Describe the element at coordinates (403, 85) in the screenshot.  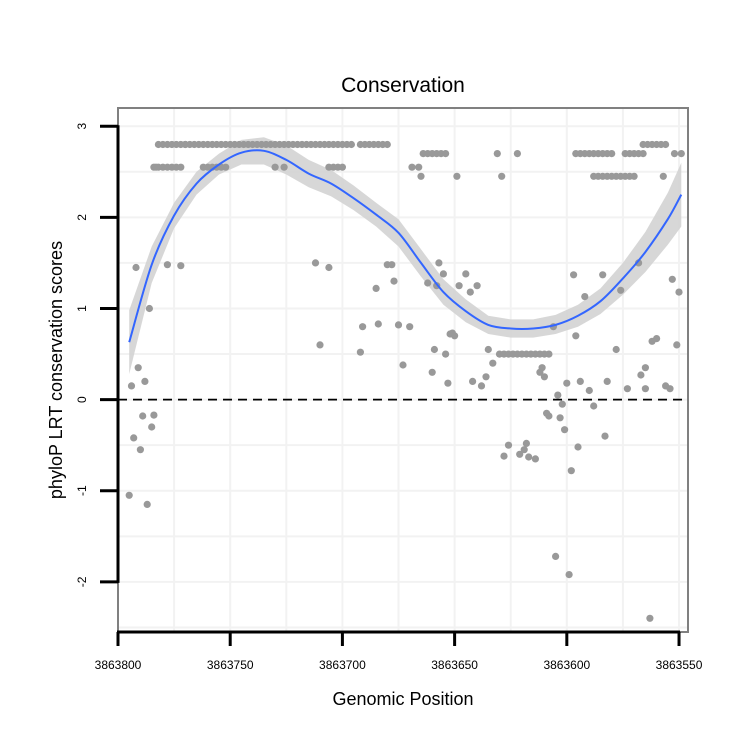
I see `chart-title: Conservation` at that location.